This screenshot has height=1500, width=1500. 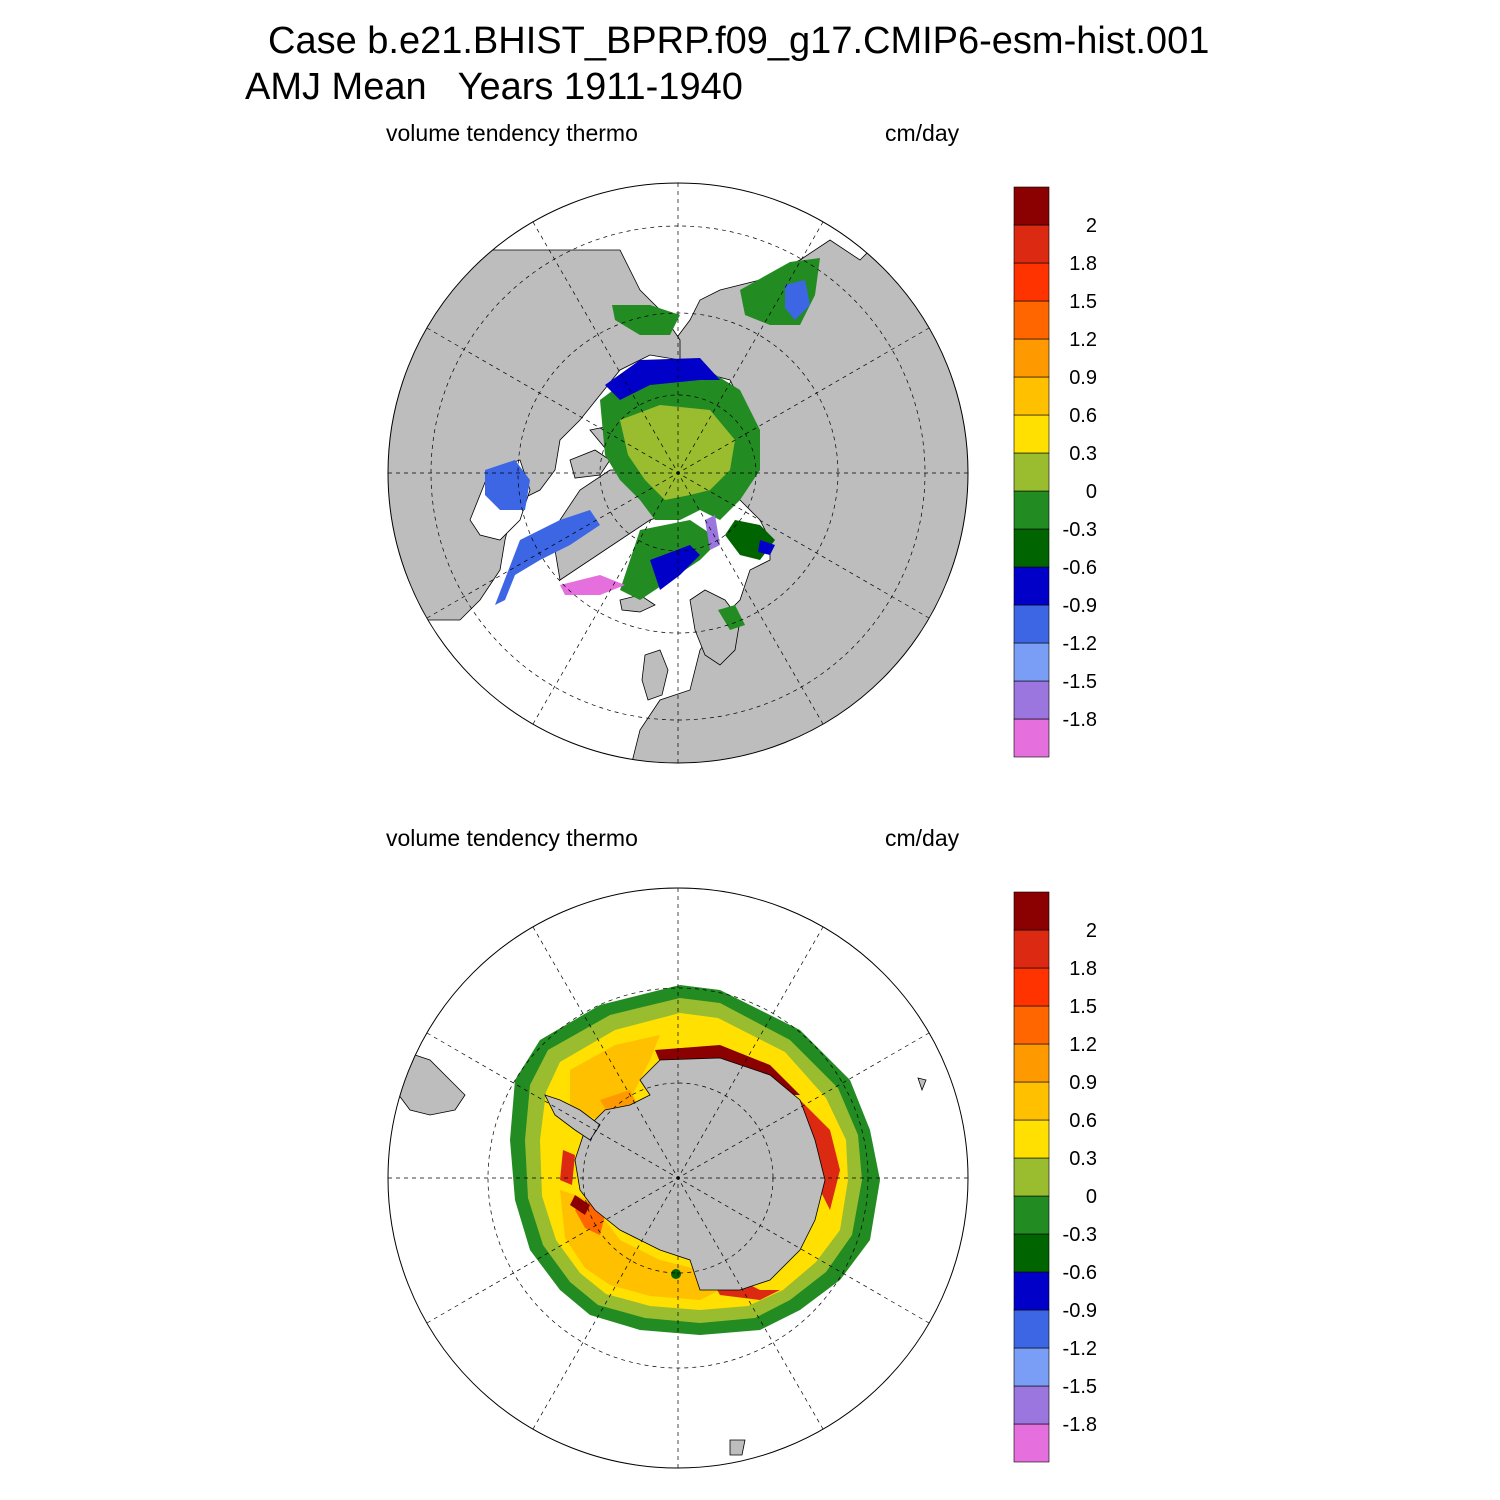 What do you see at coordinates (1080, 720) in the screenshot?
I see `north-colorbar-label: -1.8` at bounding box center [1080, 720].